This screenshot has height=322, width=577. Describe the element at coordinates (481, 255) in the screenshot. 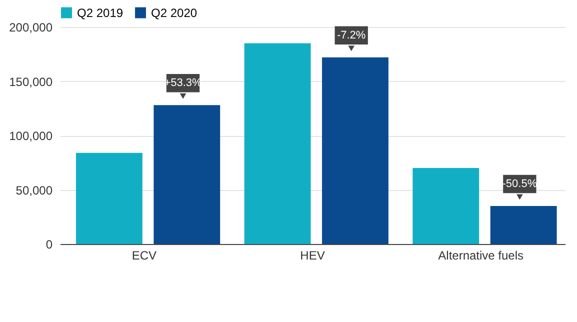

I see `x-tick-label: Alternative fuels` at that location.